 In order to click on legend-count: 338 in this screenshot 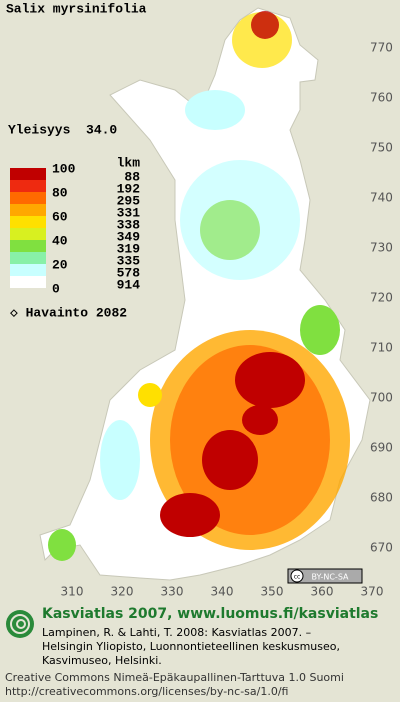, I will do `click(129, 224)`.